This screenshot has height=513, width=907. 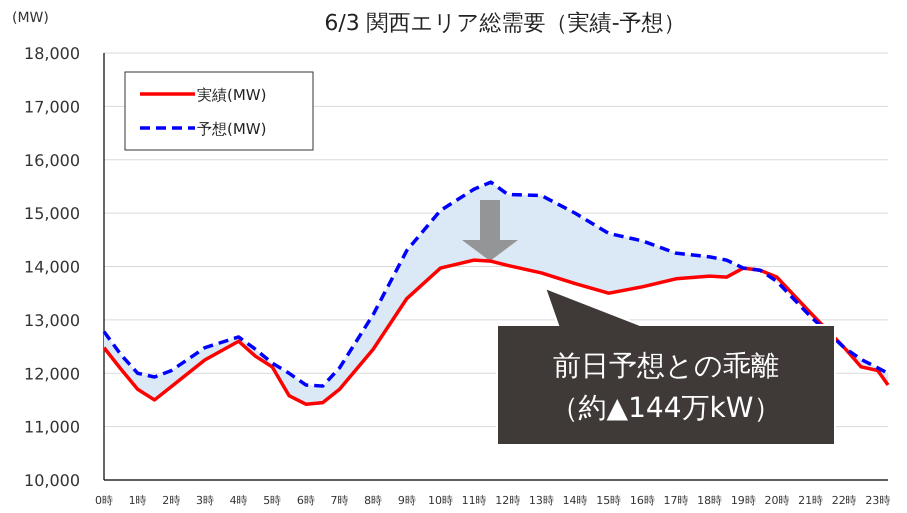 What do you see at coordinates (844, 500) in the screenshot?
I see `x-tick-label: 22時` at bounding box center [844, 500].